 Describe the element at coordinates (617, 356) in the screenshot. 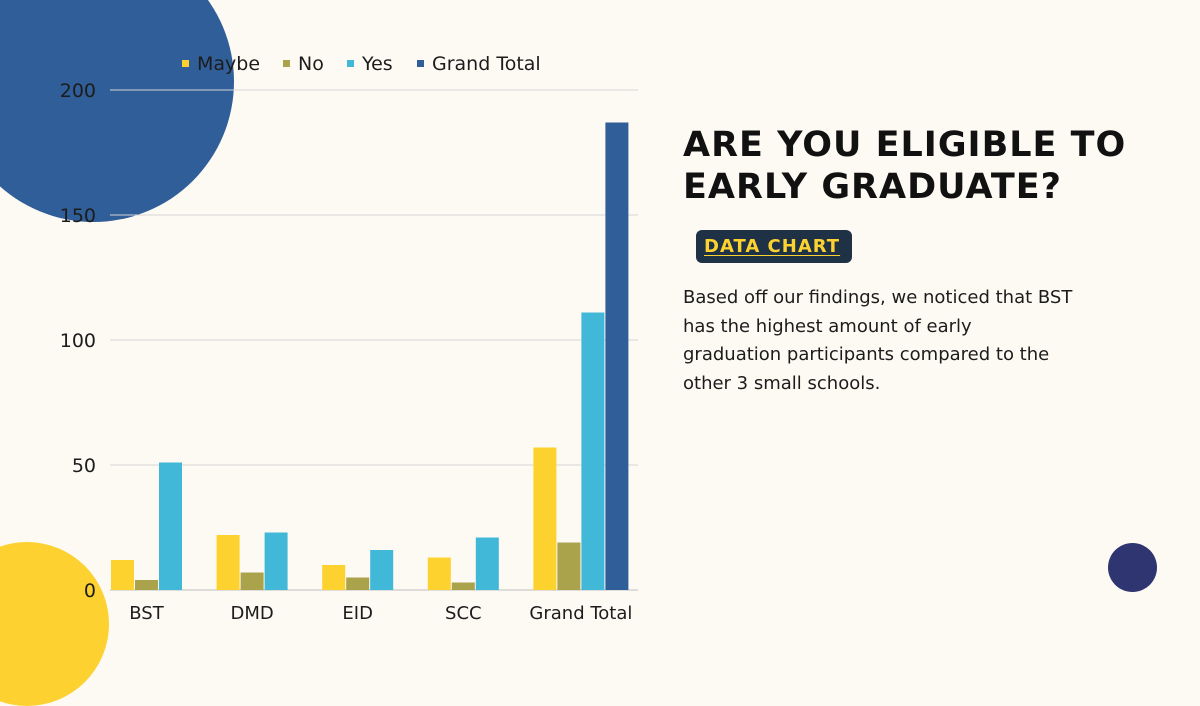

I see `bar-grand-total` at that location.